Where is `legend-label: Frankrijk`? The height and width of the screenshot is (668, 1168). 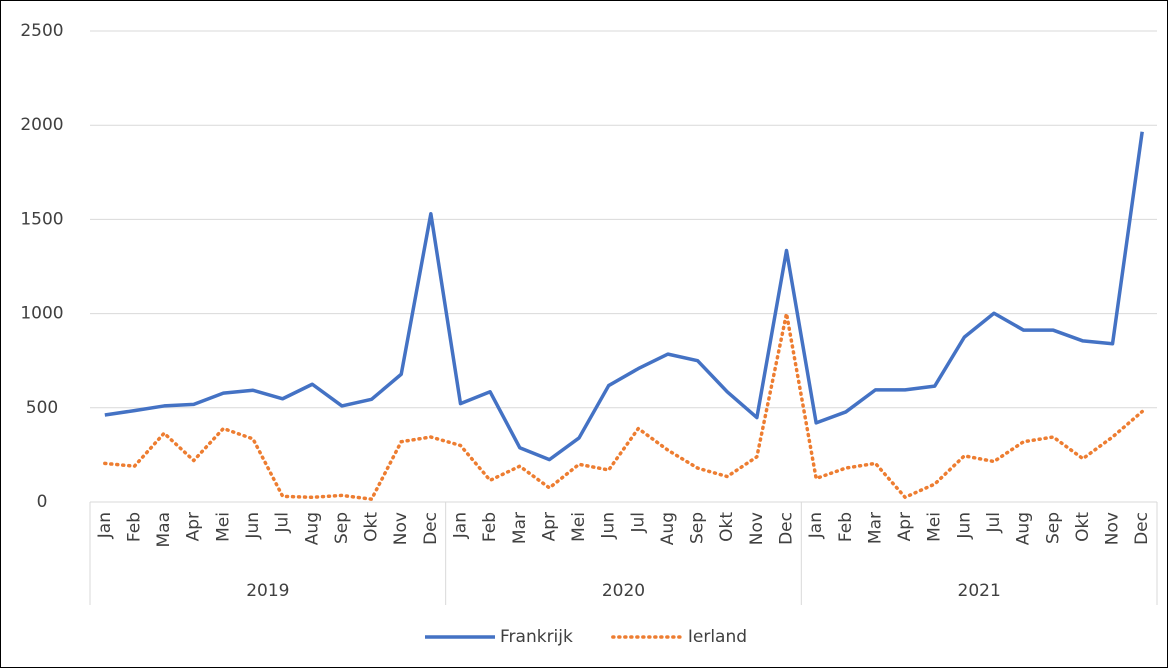 legend-label: Frankrijk is located at coordinates (536, 637).